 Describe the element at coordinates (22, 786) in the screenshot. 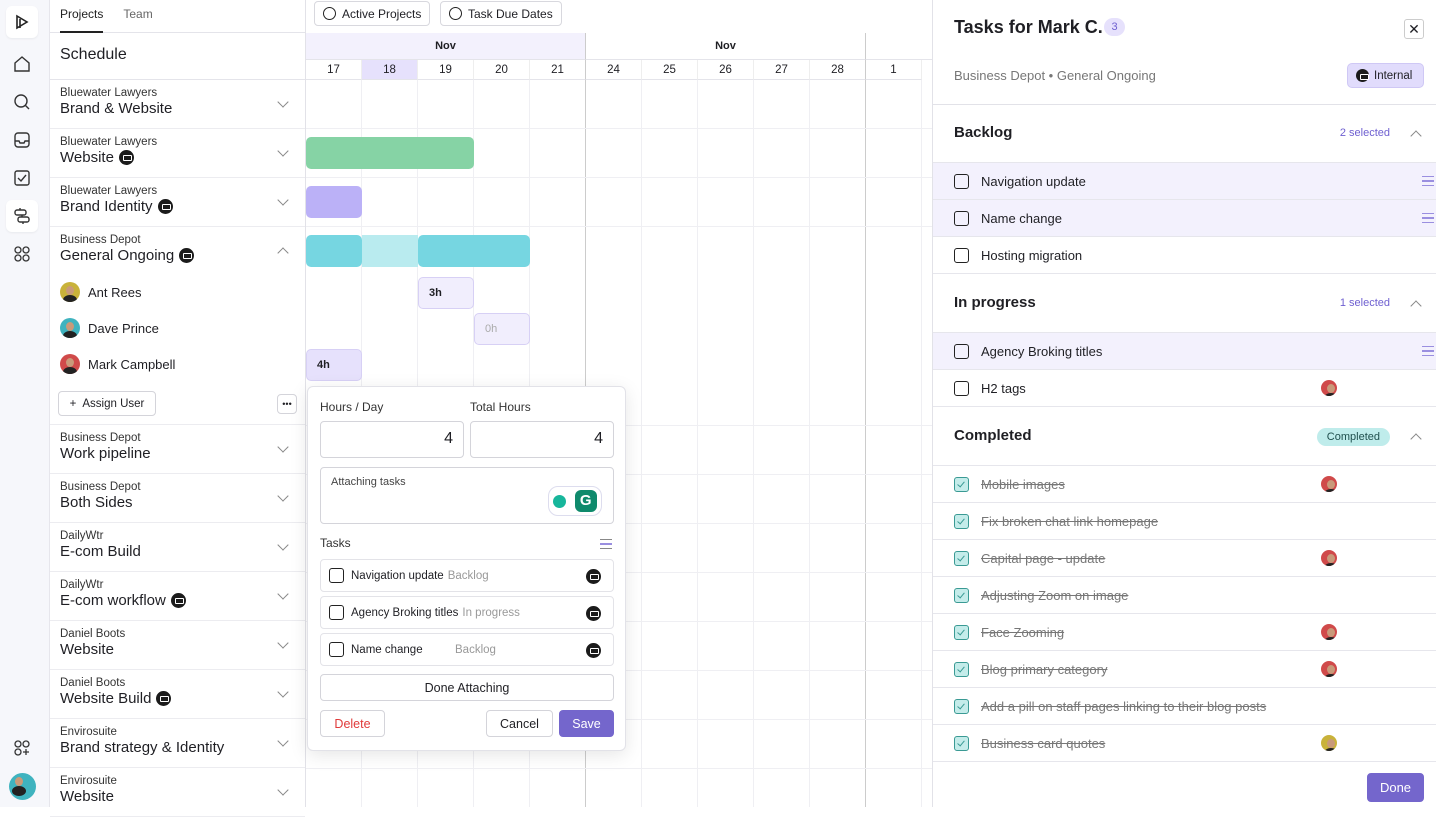

I see `user-avatar` at that location.